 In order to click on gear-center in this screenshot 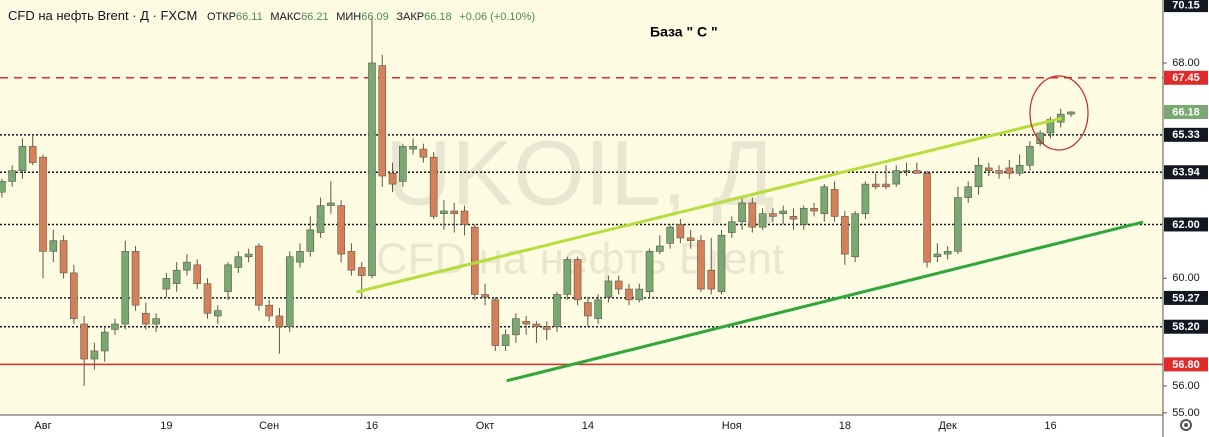, I will do `click(1186, 425)`.